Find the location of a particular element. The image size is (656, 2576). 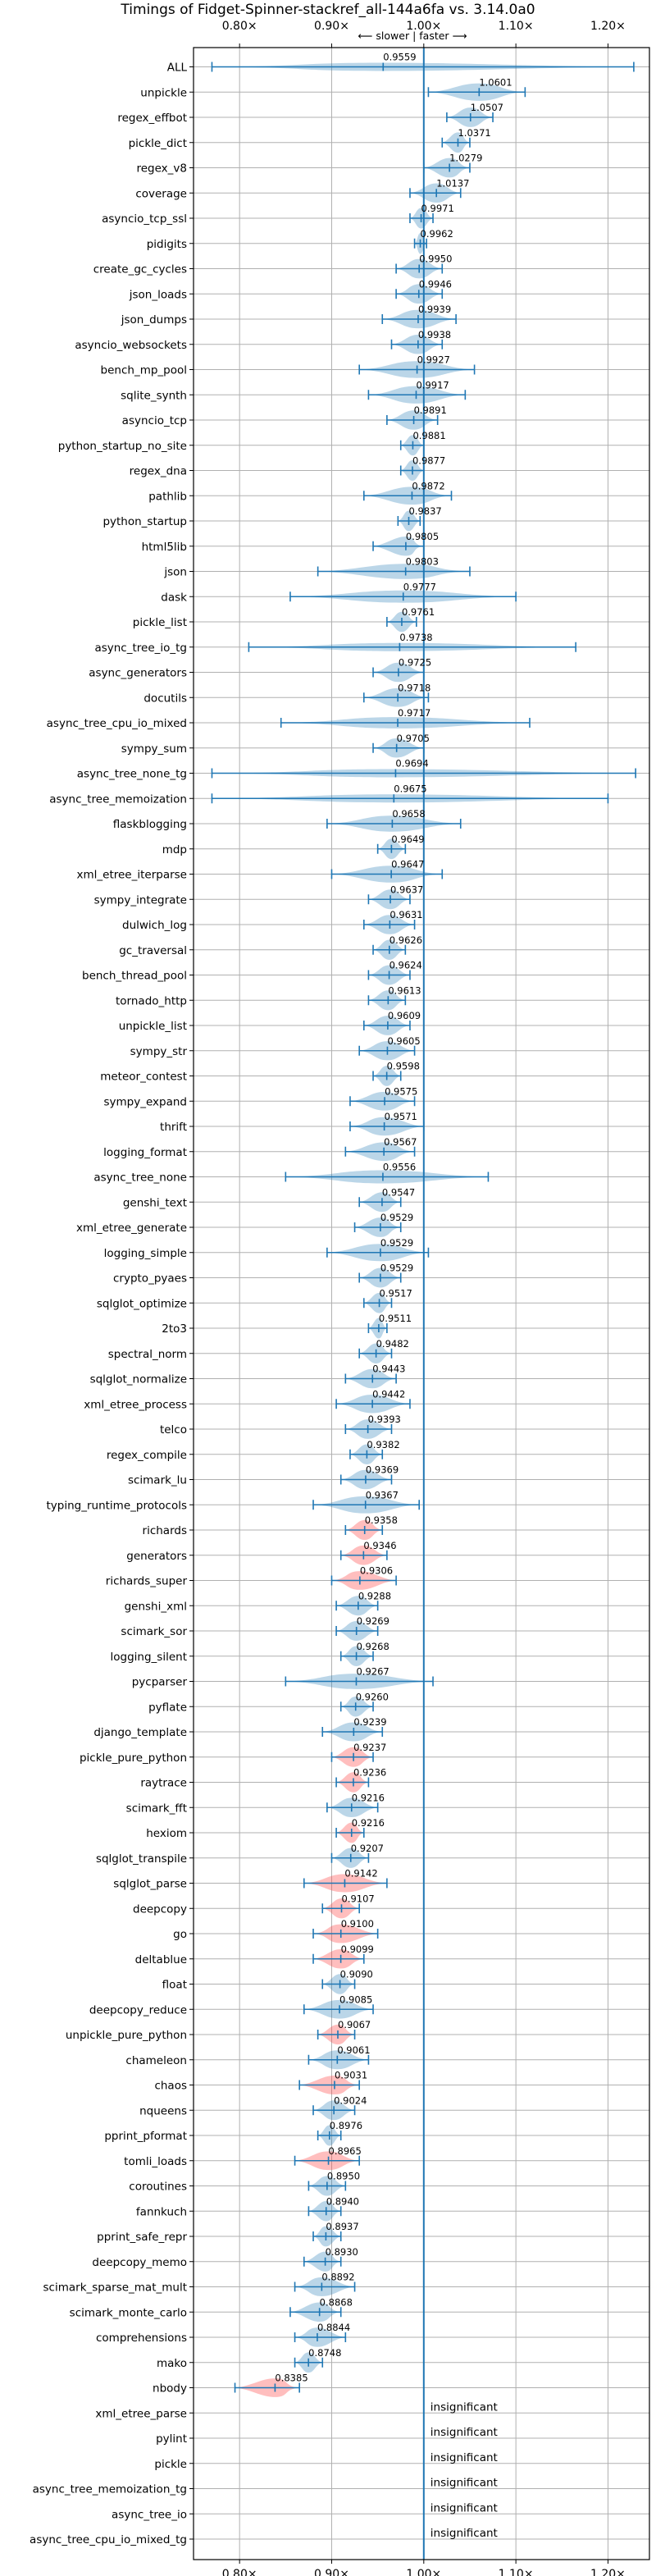

value-label: 0.9443 is located at coordinates (388, 1369).